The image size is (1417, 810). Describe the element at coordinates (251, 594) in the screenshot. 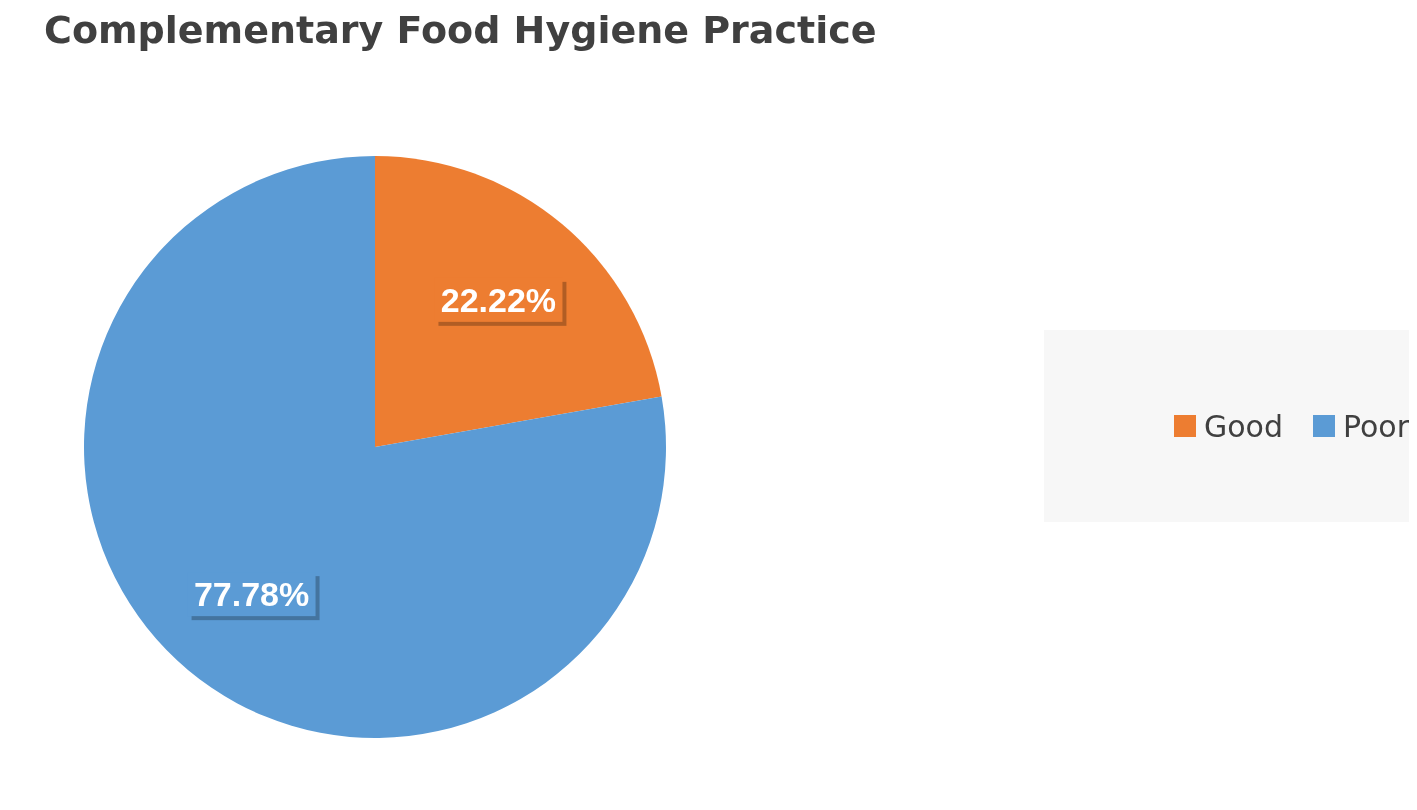

I see `data-label: 77.78%` at that location.